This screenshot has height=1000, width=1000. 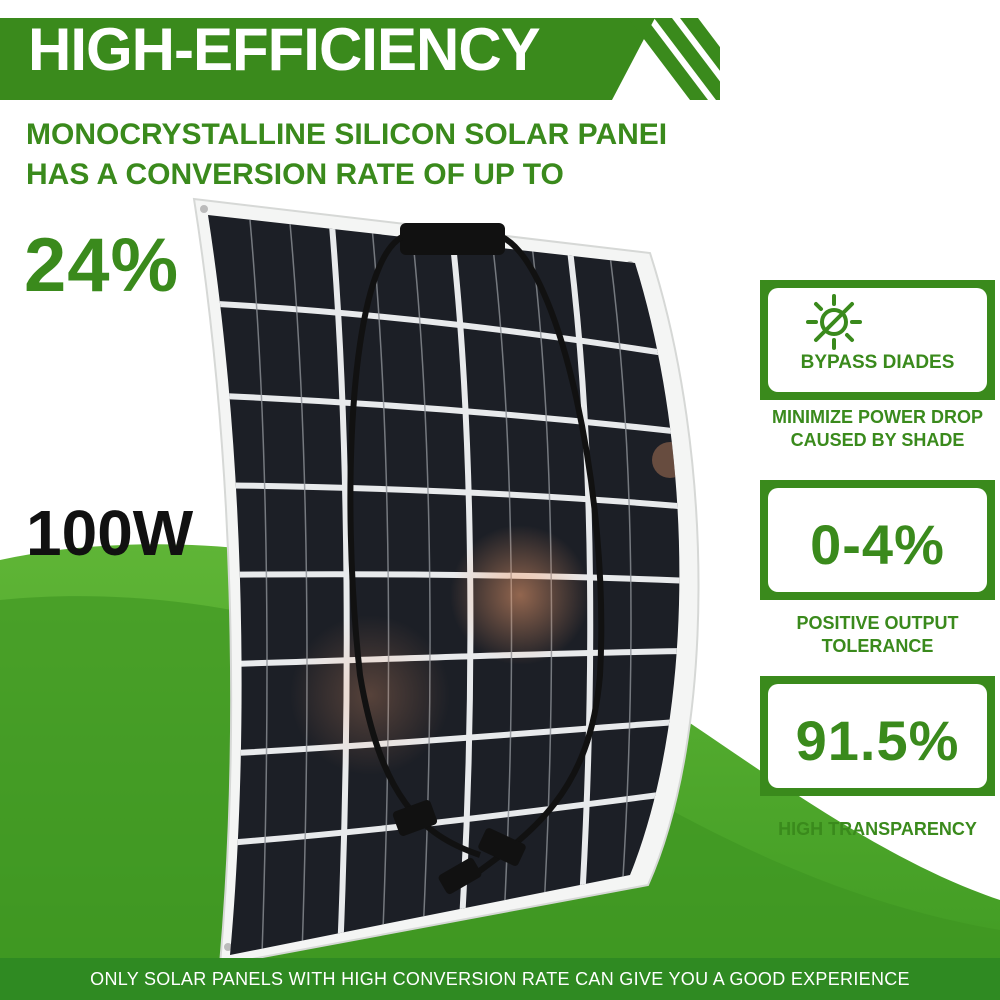 I want to click on header-title: HIGH-EFFICIENCY, so click(x=284, y=49).